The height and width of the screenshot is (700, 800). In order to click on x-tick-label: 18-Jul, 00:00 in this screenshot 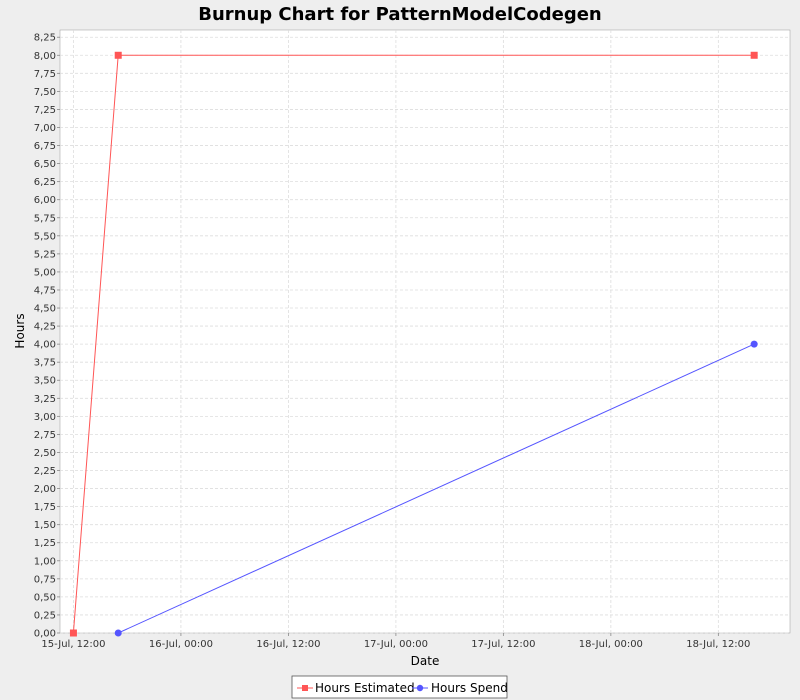, I will do `click(611, 644)`.